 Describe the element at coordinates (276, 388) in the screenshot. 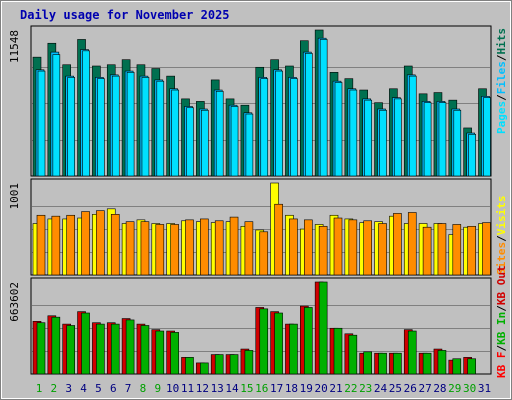

I see `day-tick-label: 17` at that location.